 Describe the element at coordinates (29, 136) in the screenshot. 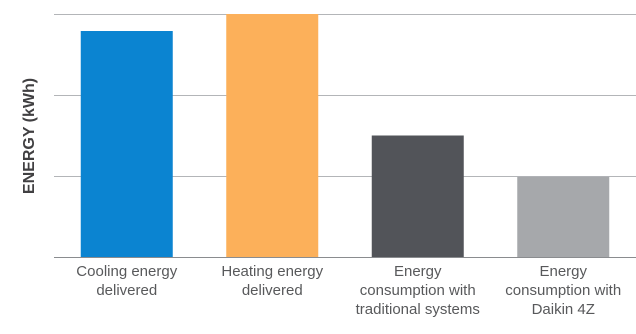

I see `y-axis-label: ENERGY (kWh)` at that location.